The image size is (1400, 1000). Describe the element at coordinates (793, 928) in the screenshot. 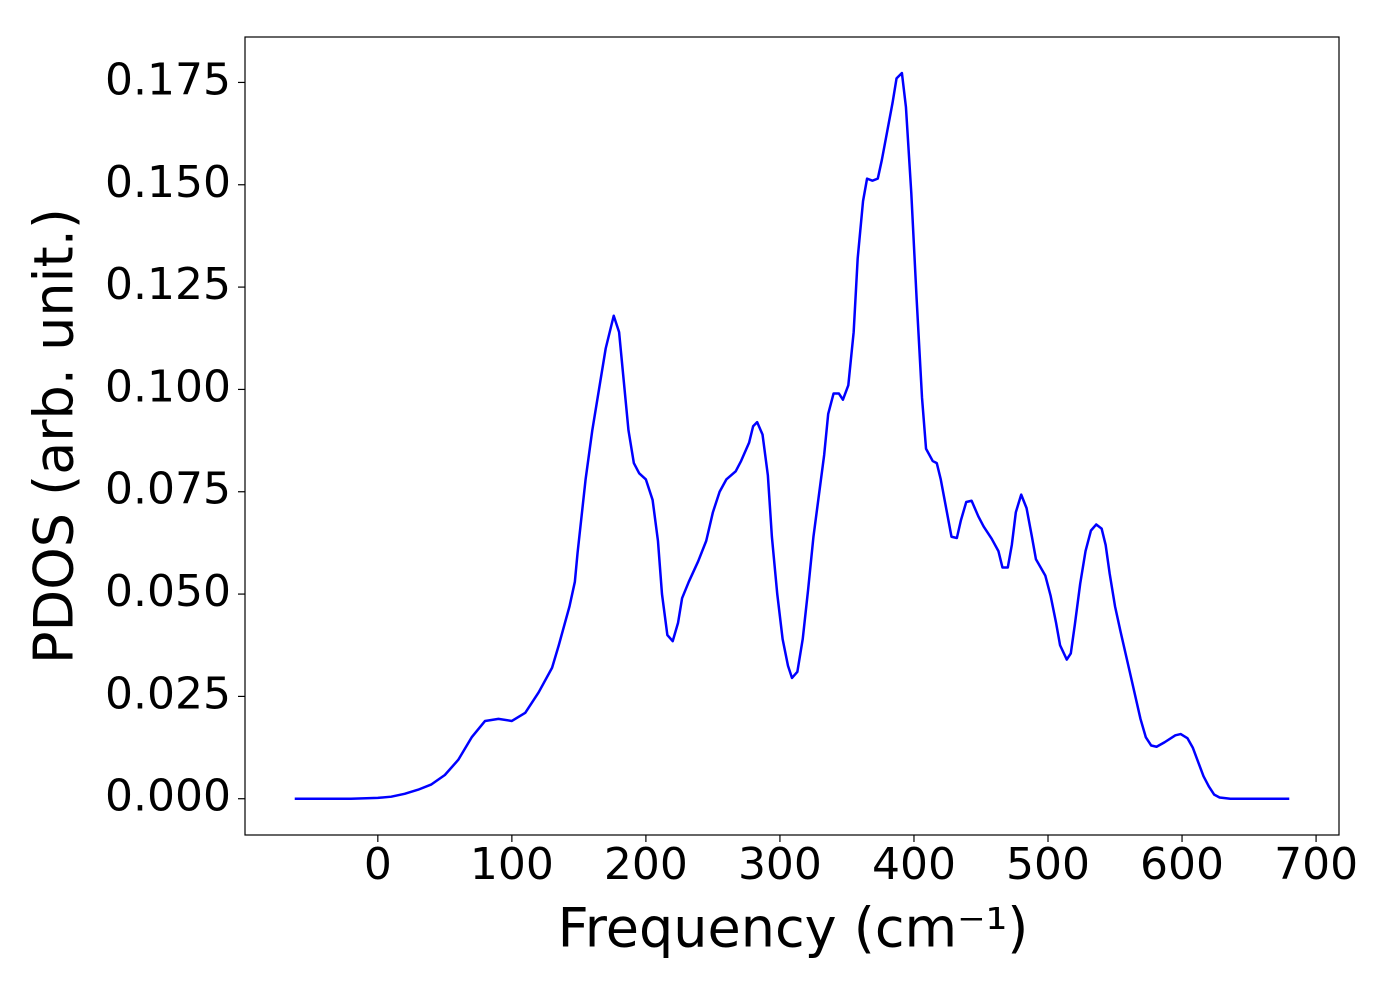

I see `x-axis-label: Frequency (cm⁻¹)` at that location.